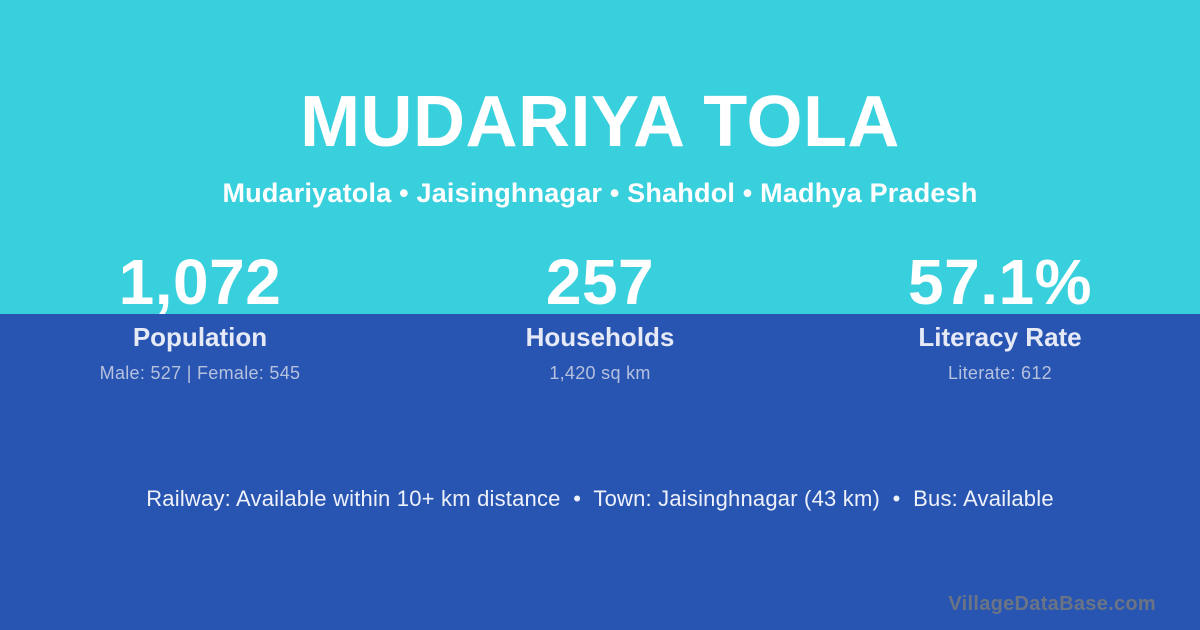 The width and height of the screenshot is (1200, 630). Describe the element at coordinates (200, 337) in the screenshot. I see `population-label: Population` at that location.